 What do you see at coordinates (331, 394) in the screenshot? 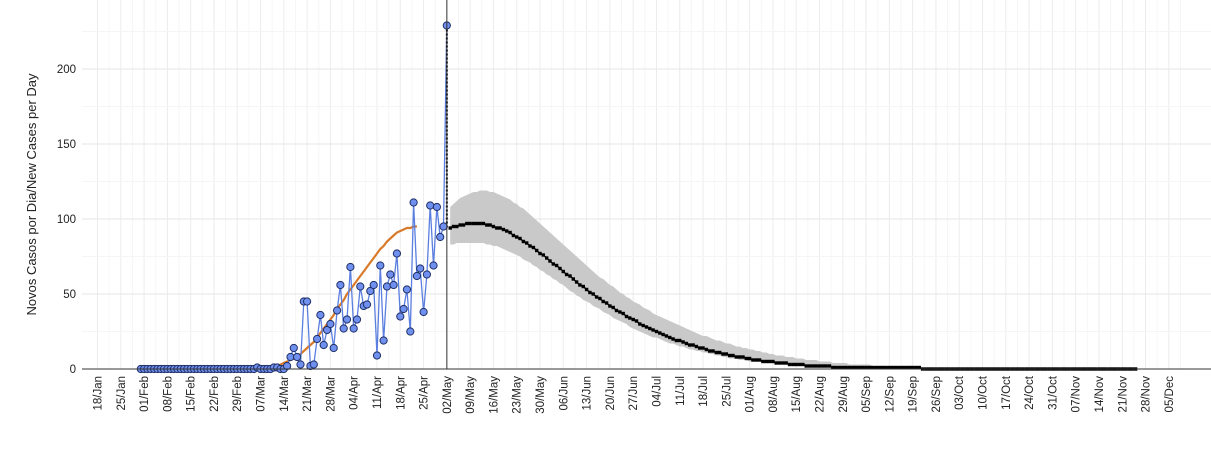
I see `x-tick-label: 28/Mar` at bounding box center [331, 394].